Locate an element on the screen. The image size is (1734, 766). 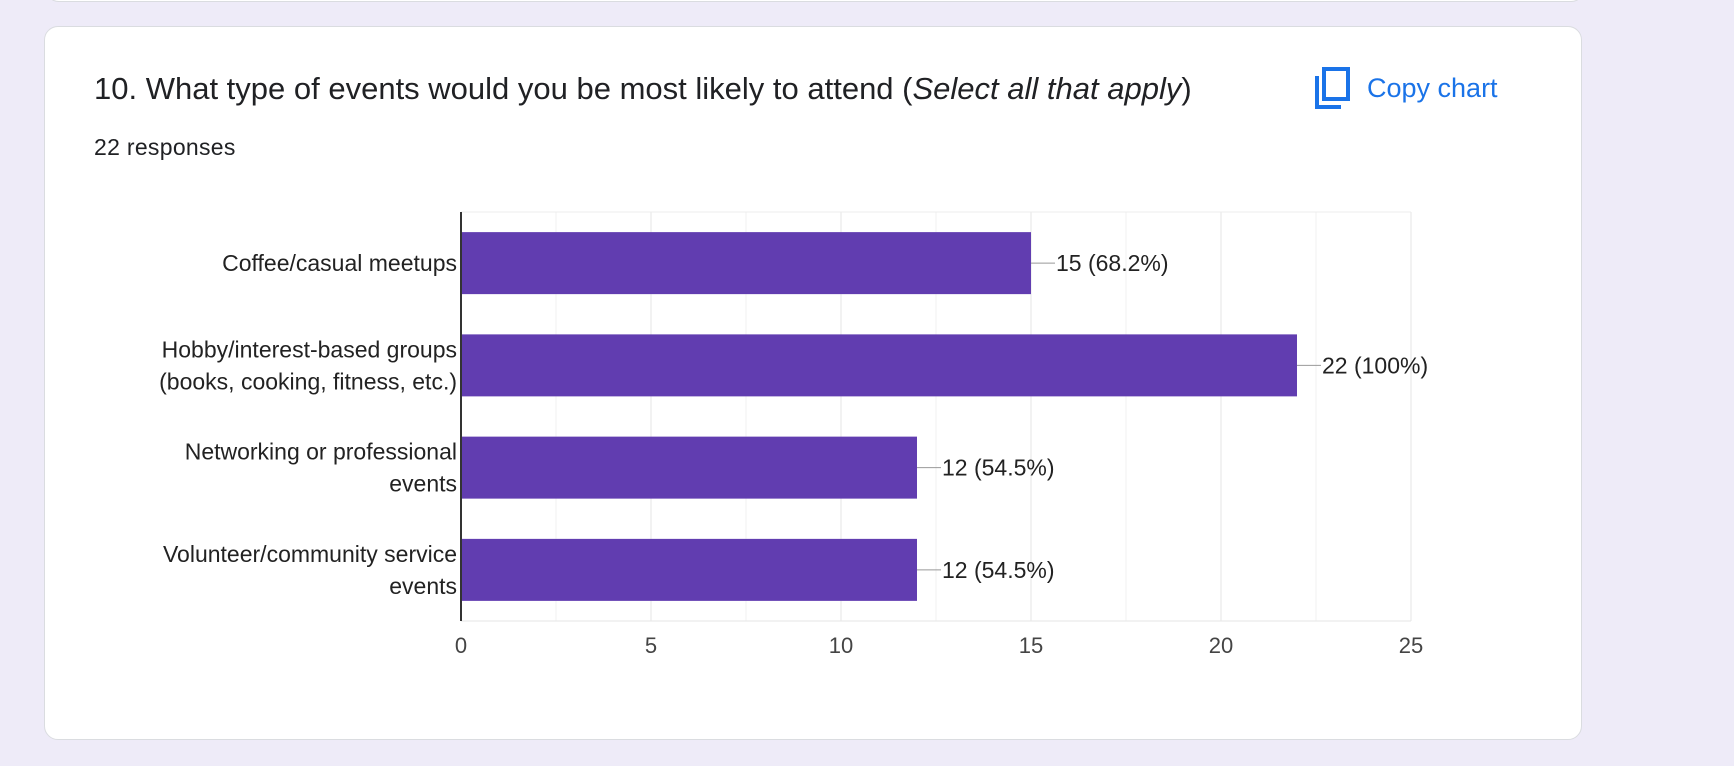
copy-chart-button: Copy chart is located at coordinates (1406, 88).